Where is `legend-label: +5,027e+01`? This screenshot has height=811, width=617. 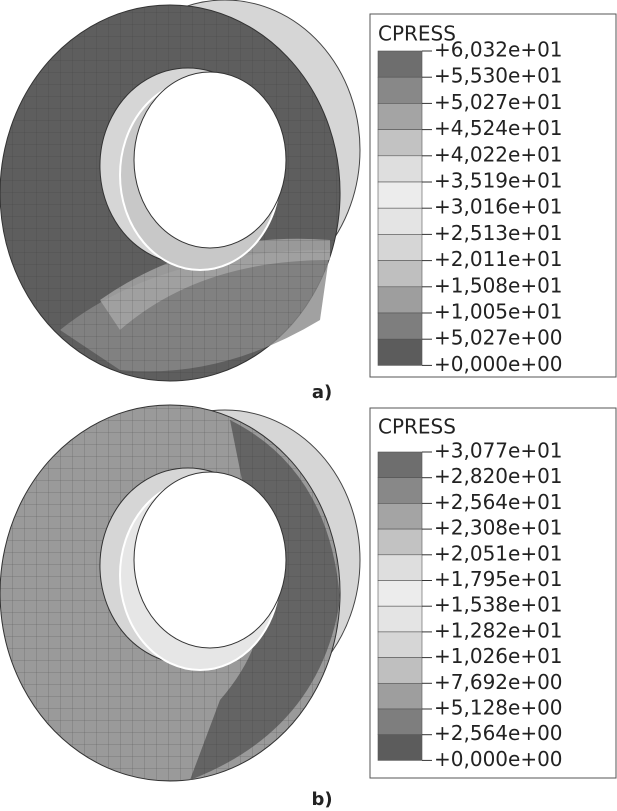
legend-label: +5,027e+01 is located at coordinates (498, 102).